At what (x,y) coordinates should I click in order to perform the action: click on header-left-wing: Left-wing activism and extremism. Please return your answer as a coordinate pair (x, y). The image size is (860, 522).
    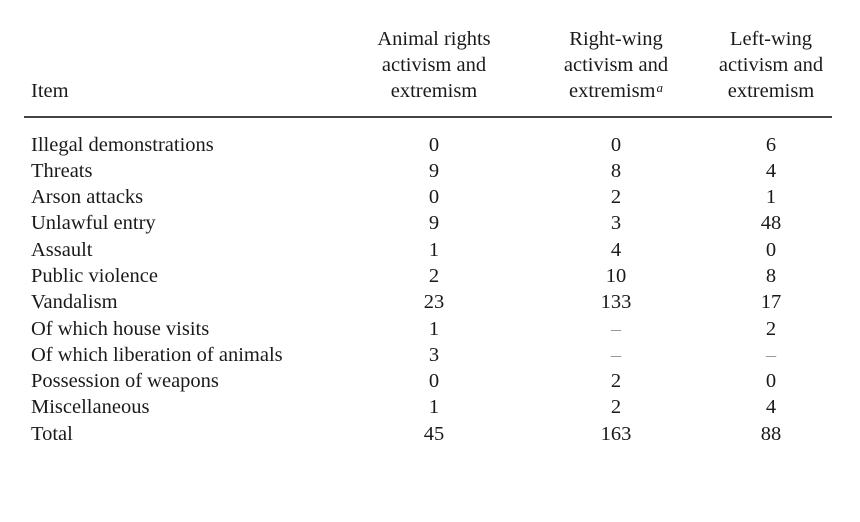
    Looking at the image, I should click on (771, 65).